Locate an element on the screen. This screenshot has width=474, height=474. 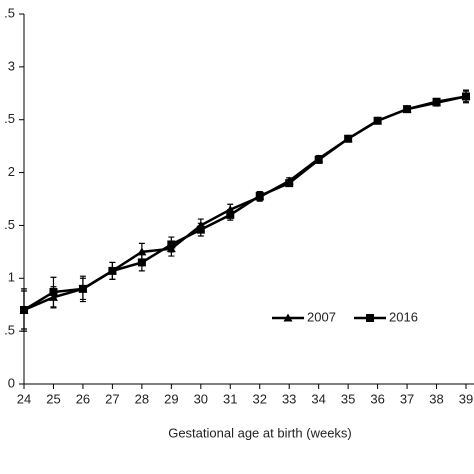
x-tick-label: 30 is located at coordinates (201, 398).